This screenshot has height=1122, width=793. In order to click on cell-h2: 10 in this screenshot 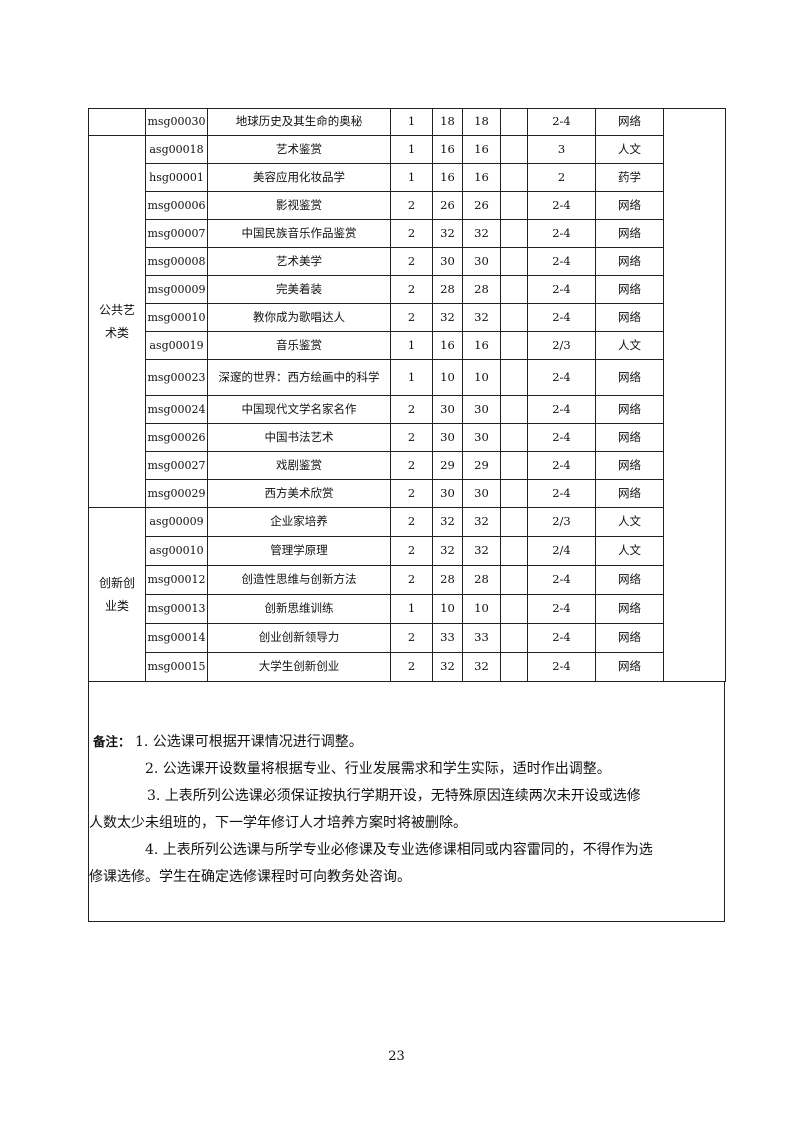, I will do `click(481, 377)`.